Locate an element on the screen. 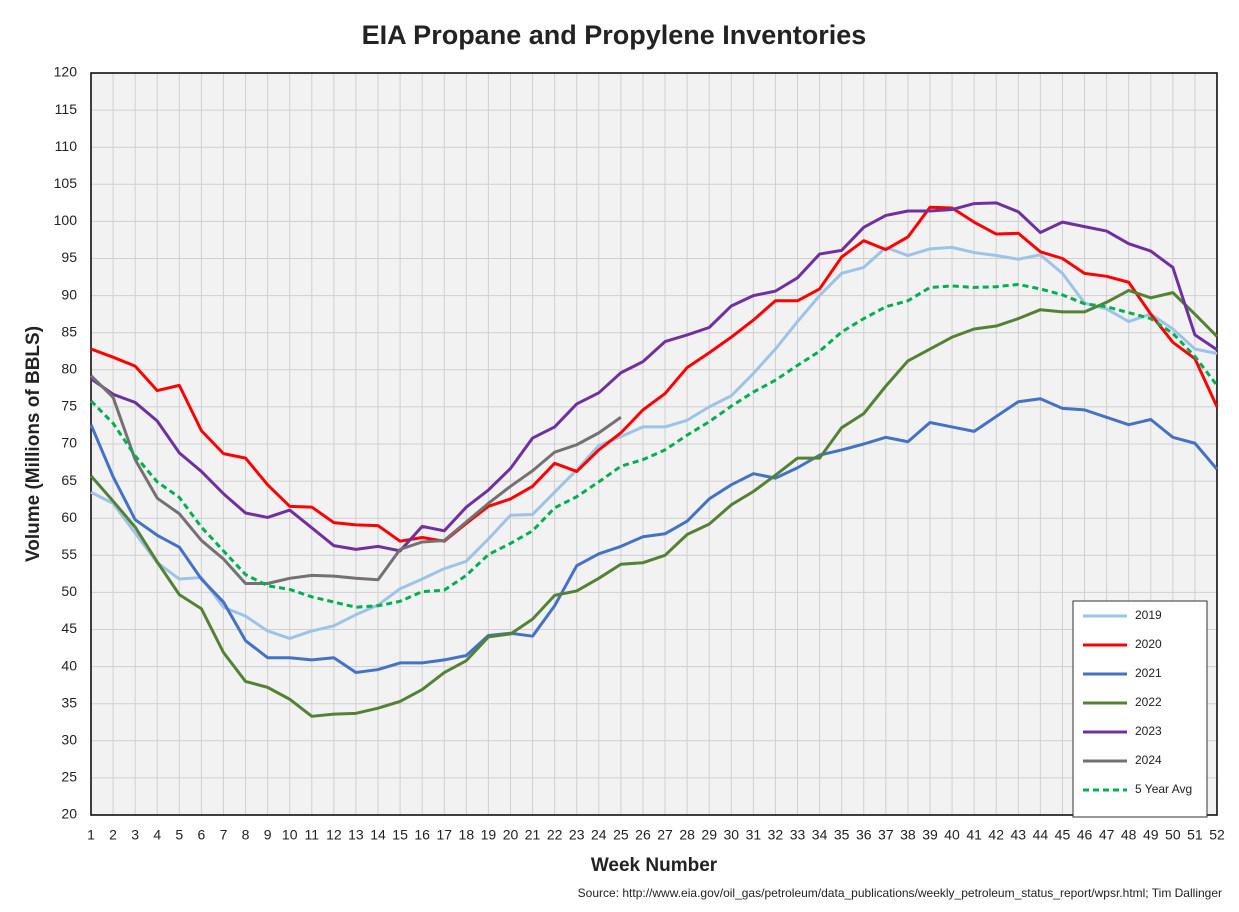  x-tick-label: 23 is located at coordinates (577, 835).